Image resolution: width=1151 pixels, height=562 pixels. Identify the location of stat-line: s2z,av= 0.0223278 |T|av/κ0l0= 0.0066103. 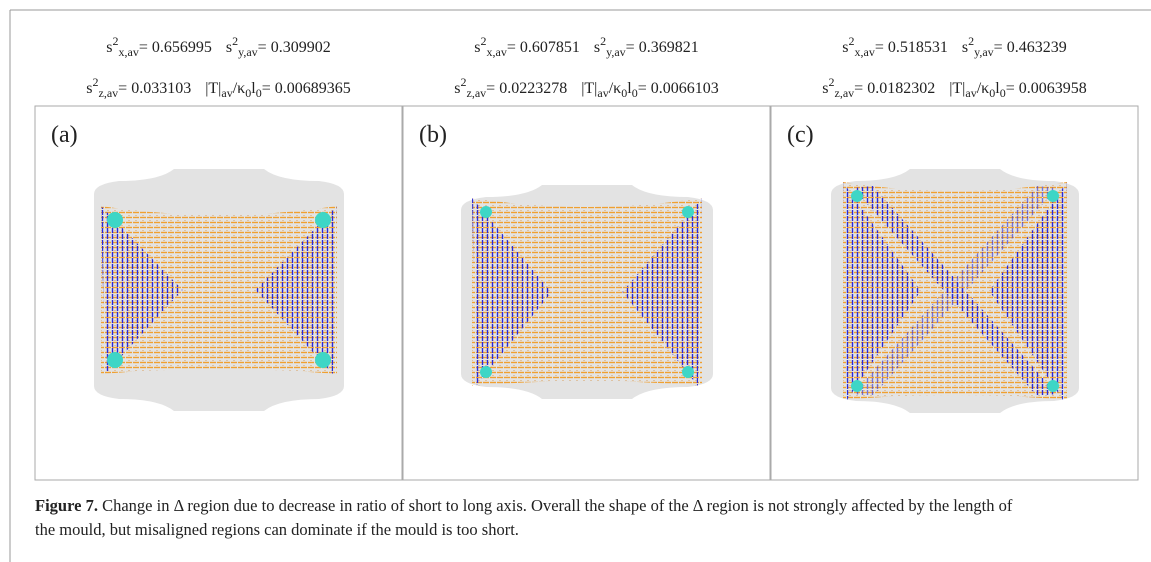
(586, 87).